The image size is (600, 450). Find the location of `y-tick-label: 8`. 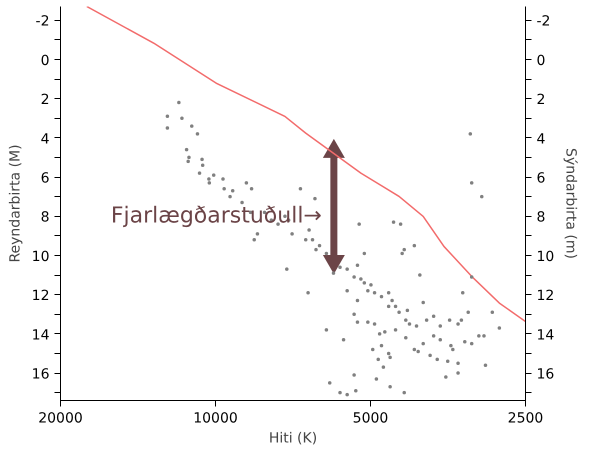

y-tick-label: 8 is located at coordinates (45, 218).